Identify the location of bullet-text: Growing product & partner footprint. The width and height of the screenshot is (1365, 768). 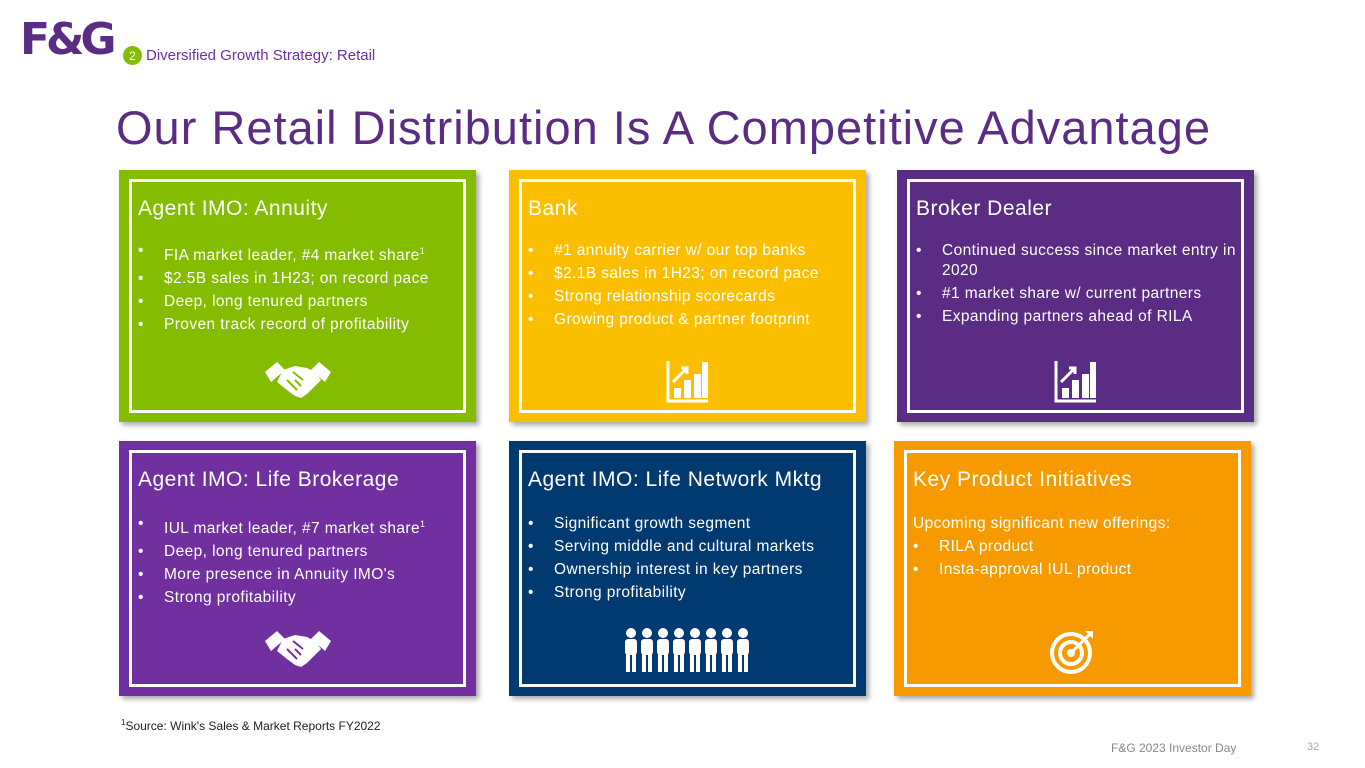
(682, 320).